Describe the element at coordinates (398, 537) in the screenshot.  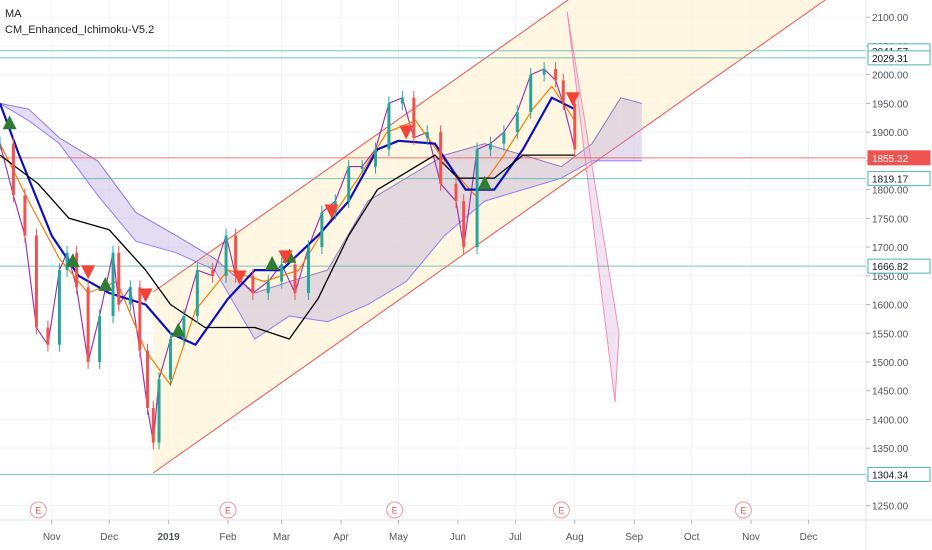
I see `x-tick-label: May` at that location.